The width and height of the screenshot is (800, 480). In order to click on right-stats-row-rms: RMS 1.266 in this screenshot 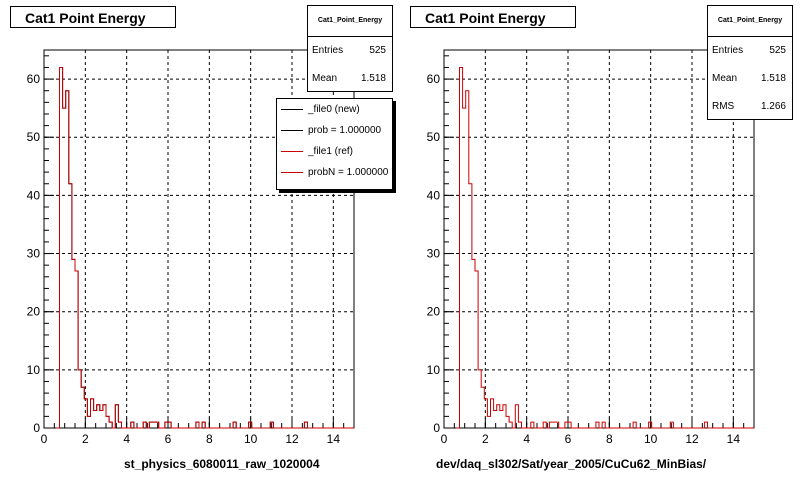, I will do `click(750, 107)`.